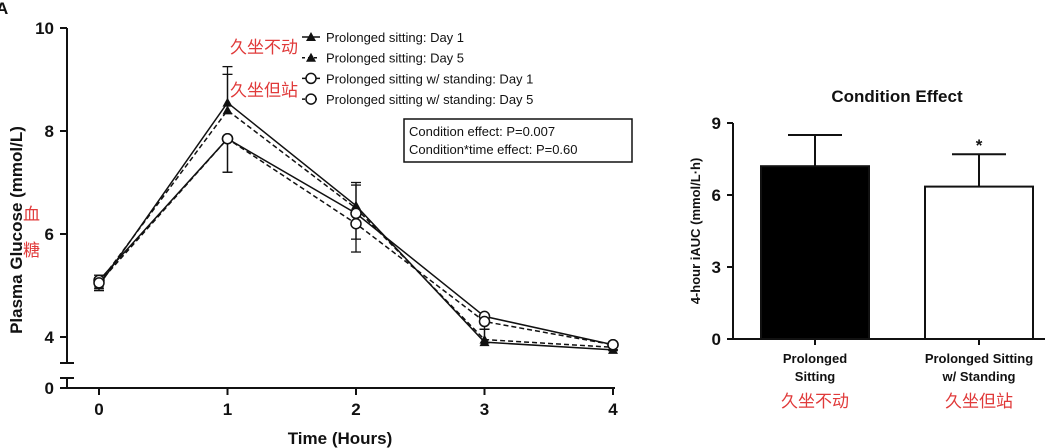  I want to click on x-tick-label: 0, so click(98, 409).